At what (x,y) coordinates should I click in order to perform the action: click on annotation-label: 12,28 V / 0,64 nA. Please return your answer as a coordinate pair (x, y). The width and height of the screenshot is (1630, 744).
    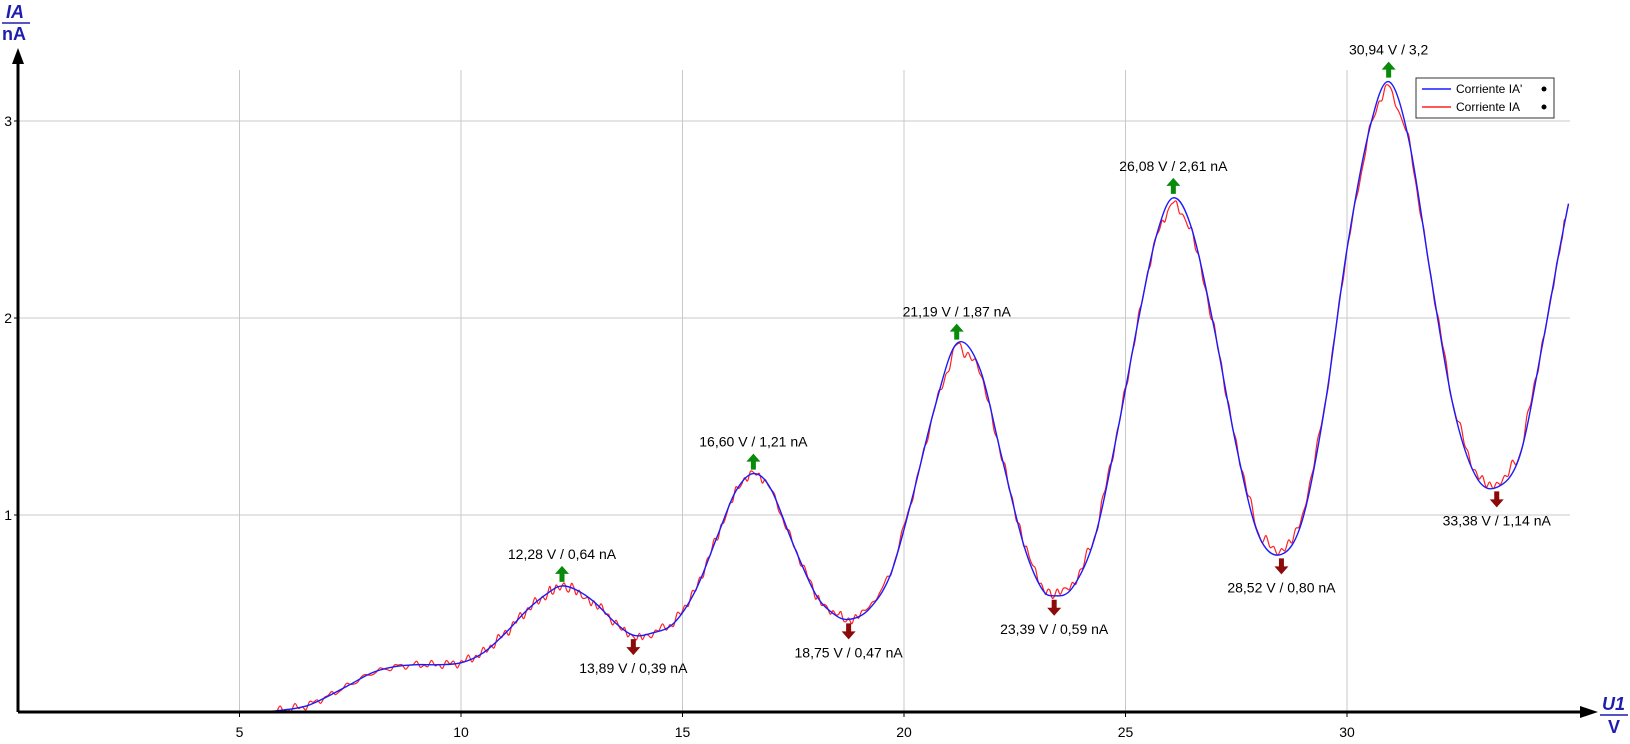
    Looking at the image, I should click on (562, 554).